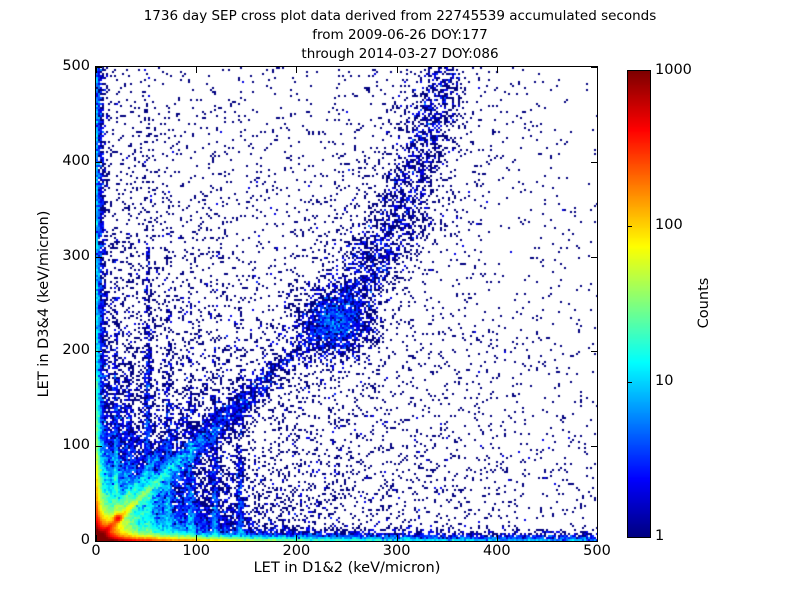 This screenshot has height=600, width=800. What do you see at coordinates (664, 380) in the screenshot?
I see `colorbar-tick-label: 10` at bounding box center [664, 380].